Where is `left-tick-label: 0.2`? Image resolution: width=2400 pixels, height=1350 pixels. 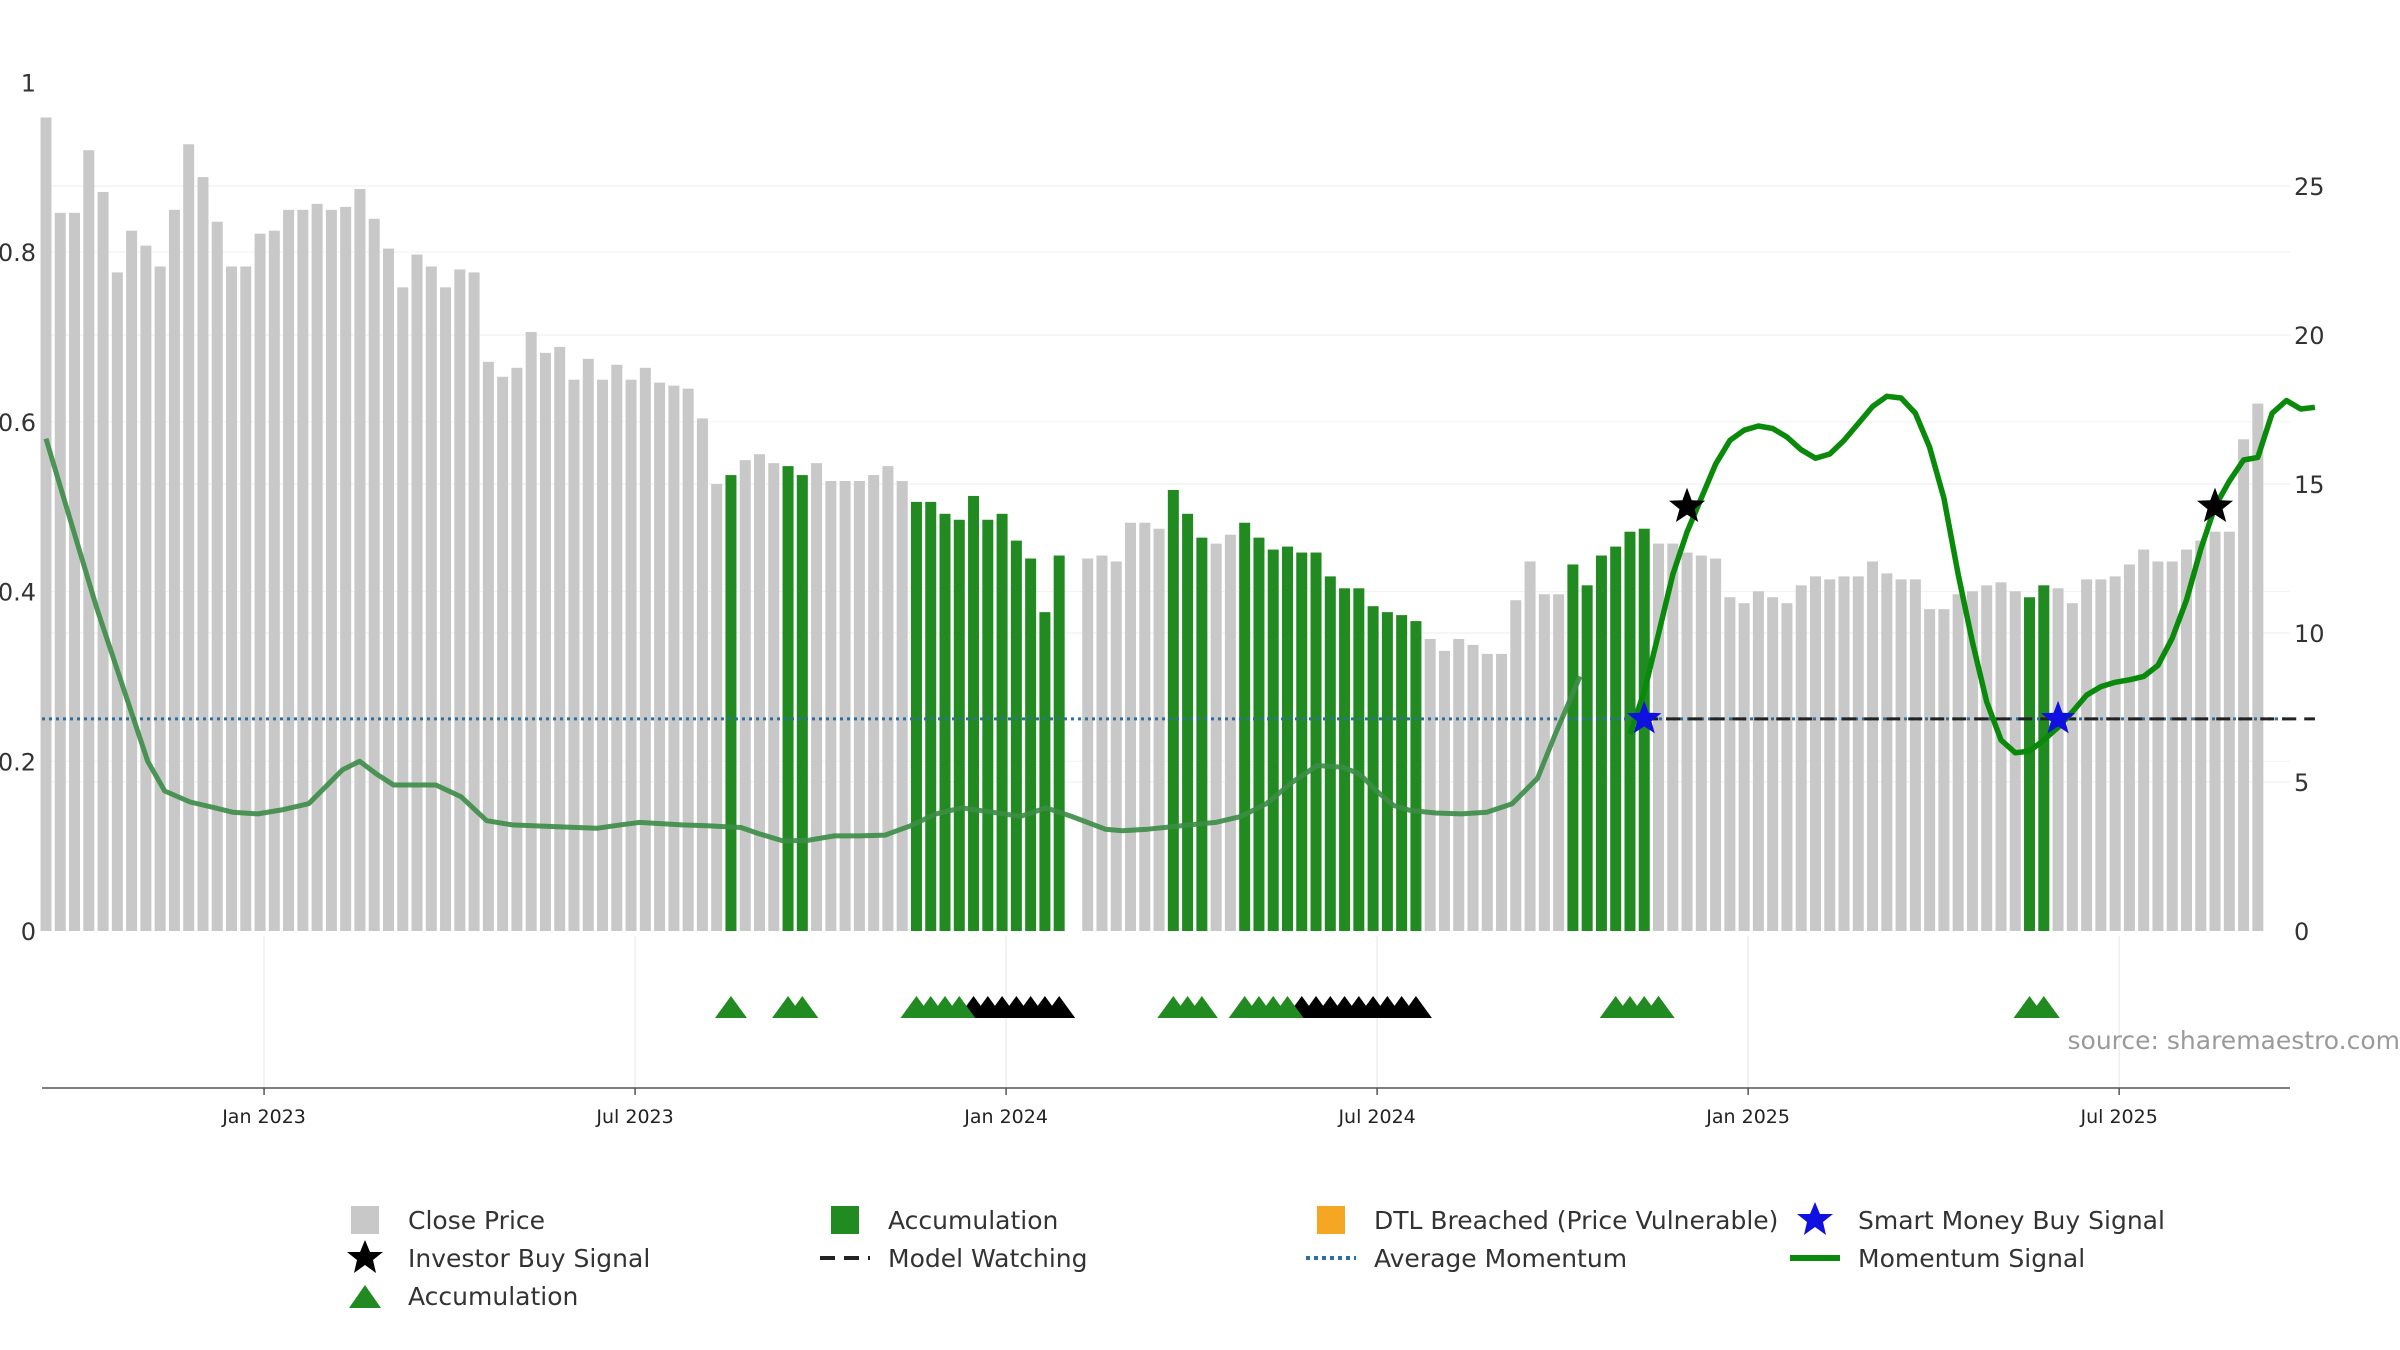 left-tick-label: 0.2 is located at coordinates (18, 762).